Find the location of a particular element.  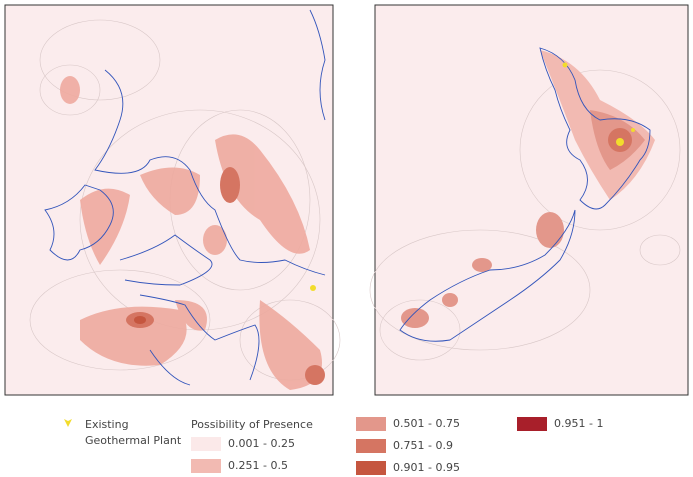

legend-title: Possibility of Presence is located at coordinates (252, 424).